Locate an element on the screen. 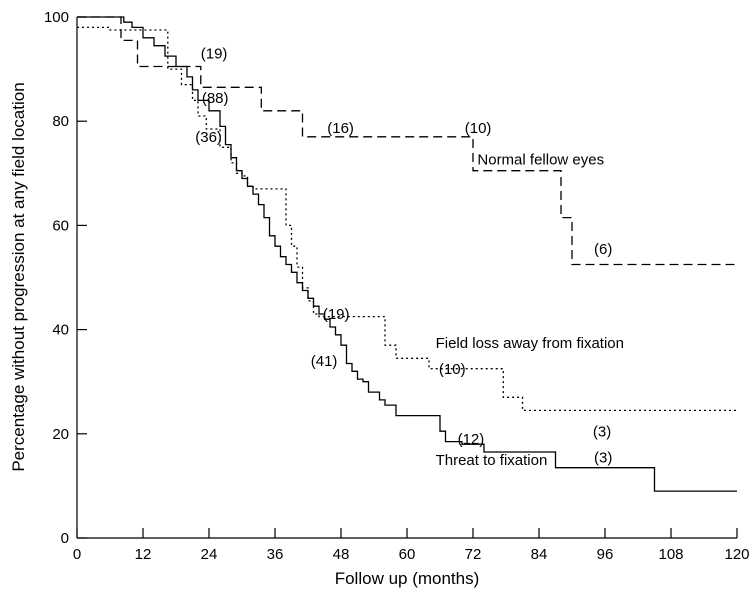 The image size is (752, 593). series-label: Normal fellow eyes is located at coordinates (540, 159).